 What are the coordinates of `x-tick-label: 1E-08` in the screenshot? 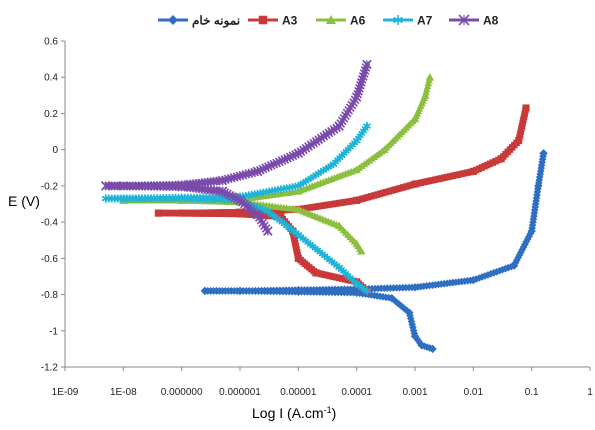 It's located at (123, 392).